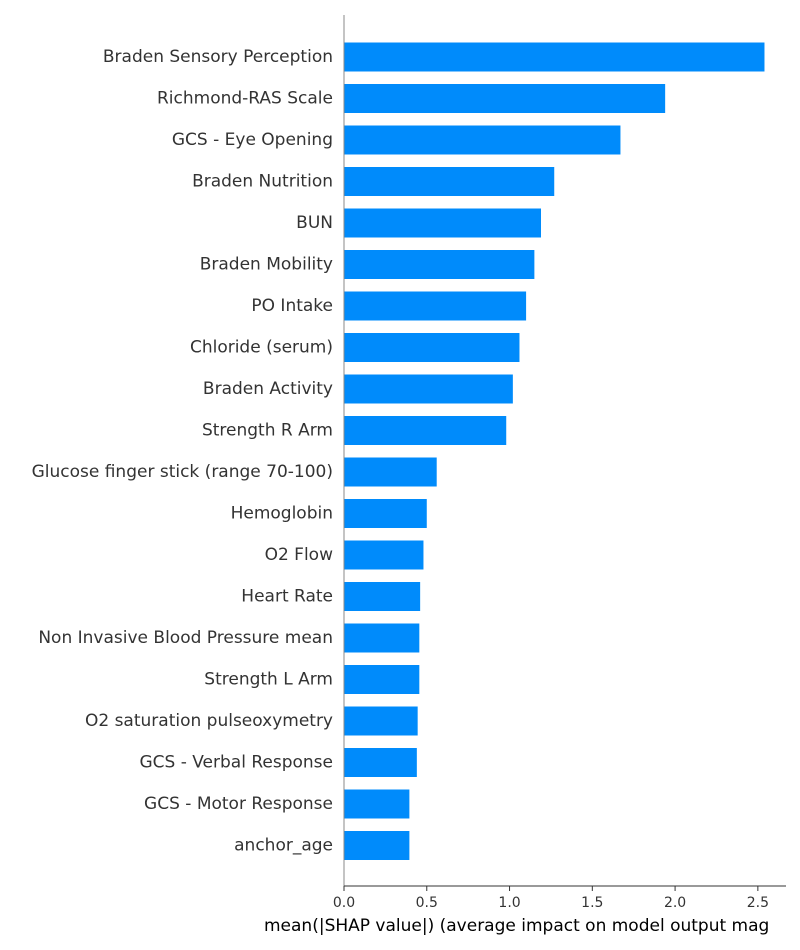  Describe the element at coordinates (287, 597) in the screenshot. I see `category-label: Heart Rate` at that location.